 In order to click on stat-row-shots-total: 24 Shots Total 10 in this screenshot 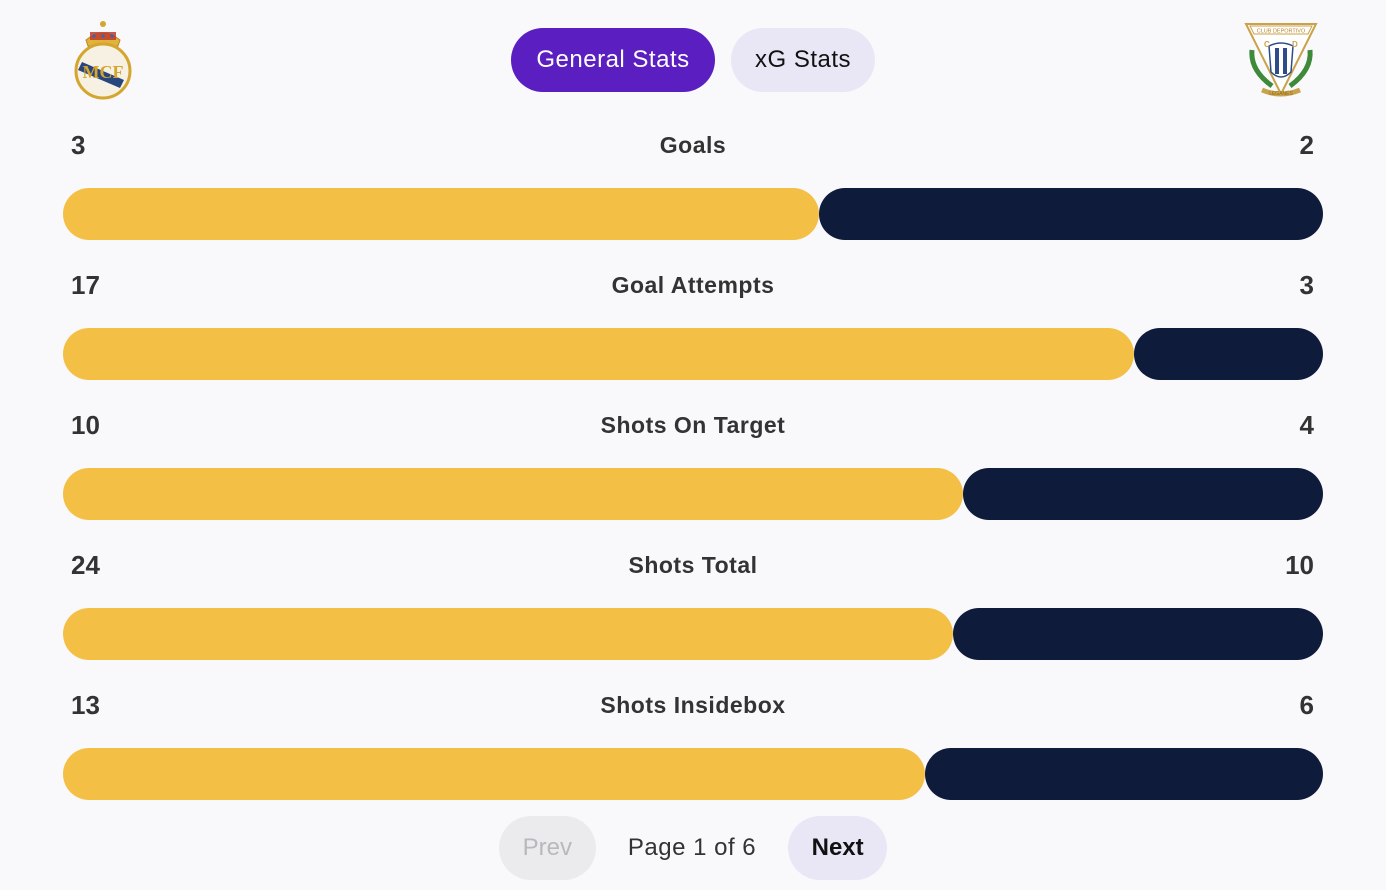, I will do `click(693, 616)`.